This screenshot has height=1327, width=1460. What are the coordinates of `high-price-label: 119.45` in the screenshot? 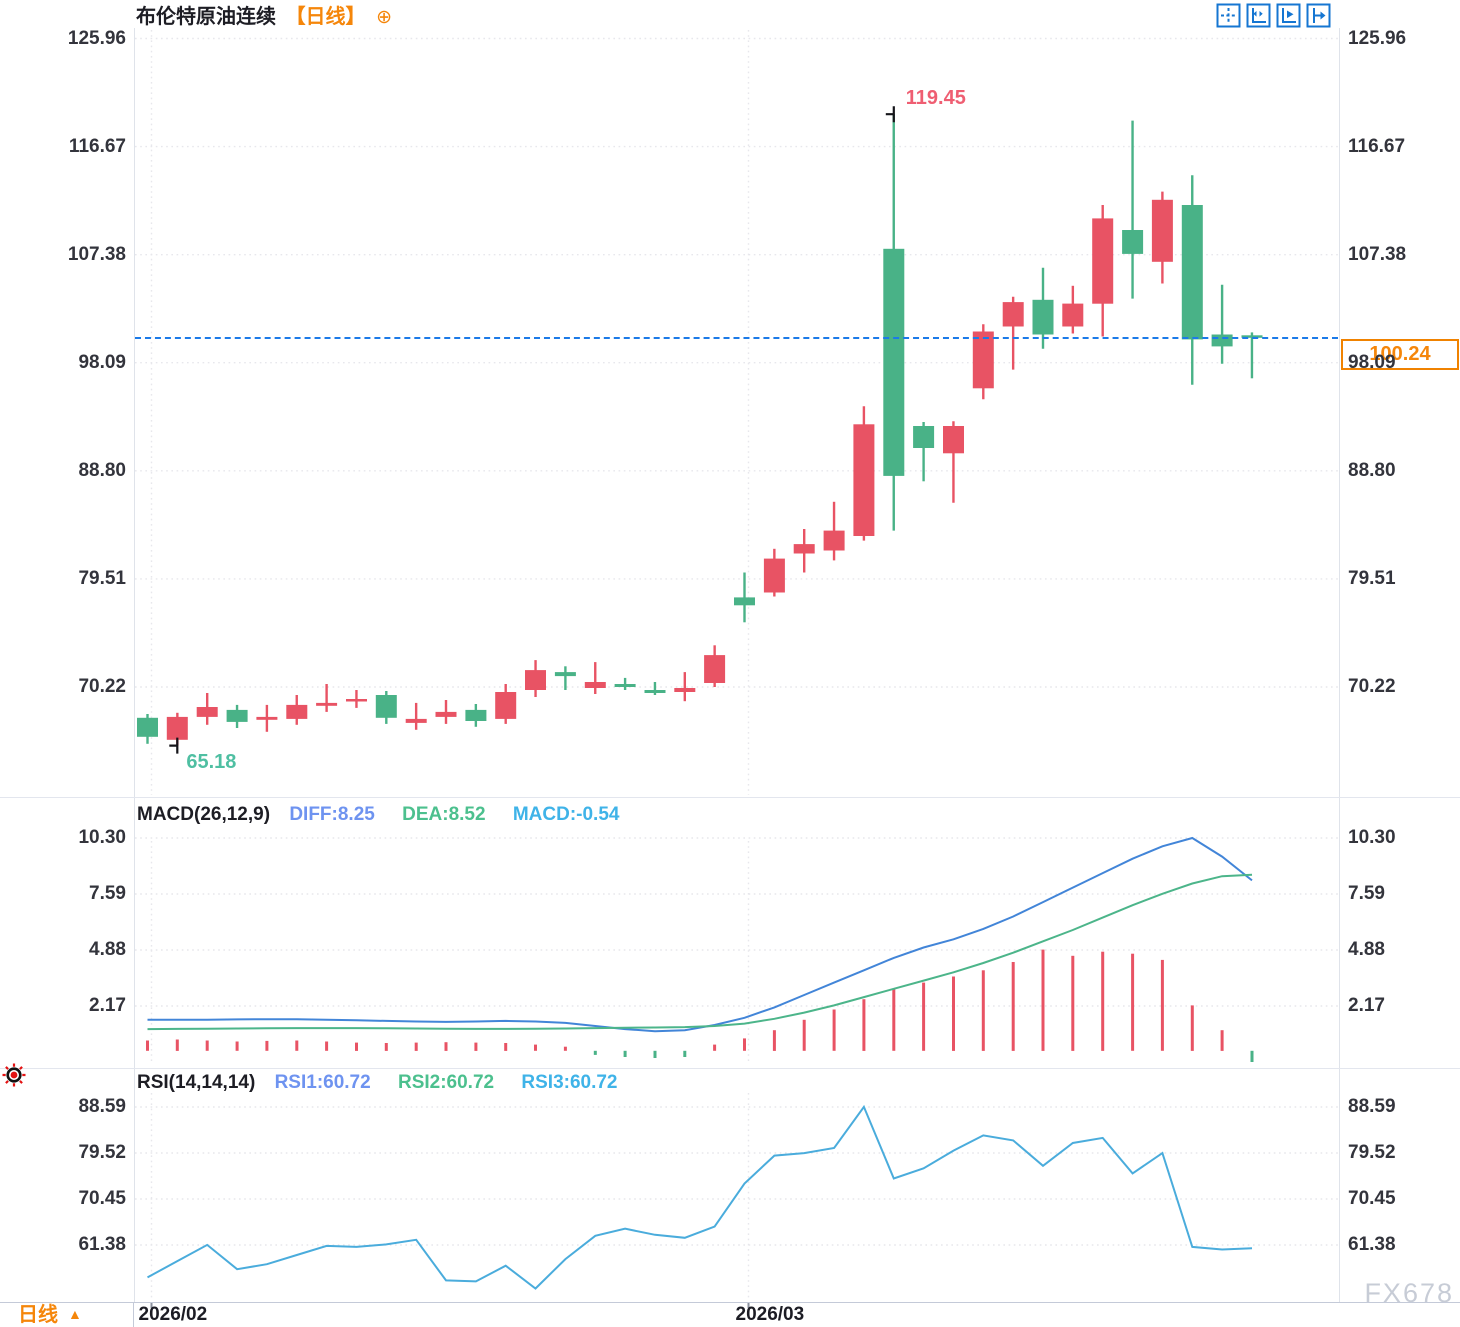 It's located at (935, 98).